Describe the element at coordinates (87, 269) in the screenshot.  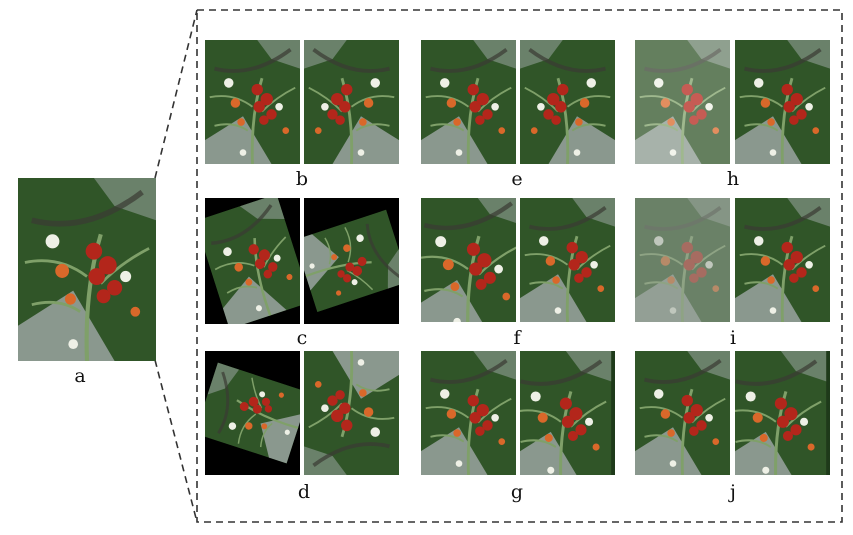
I see `photo-original` at that location.